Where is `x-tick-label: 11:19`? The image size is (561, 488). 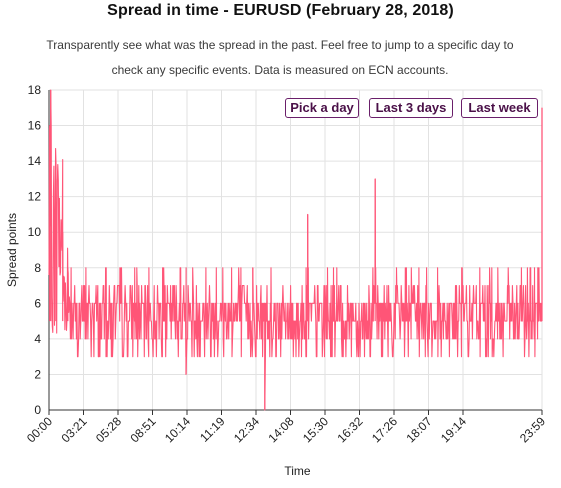
x-tick-label: 11:19 is located at coordinates (212, 429).